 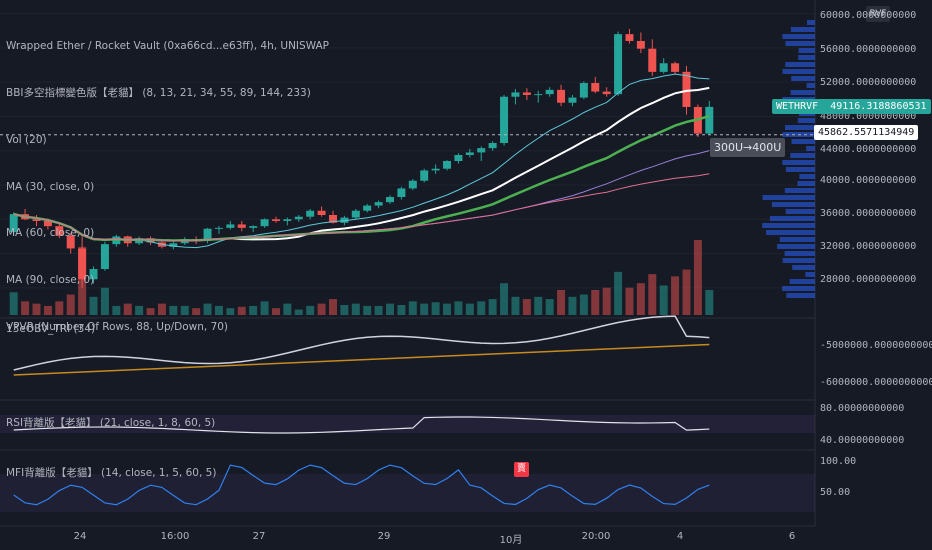 I want to click on price-tag-value: 49116.3188860531, so click(x=878, y=106).